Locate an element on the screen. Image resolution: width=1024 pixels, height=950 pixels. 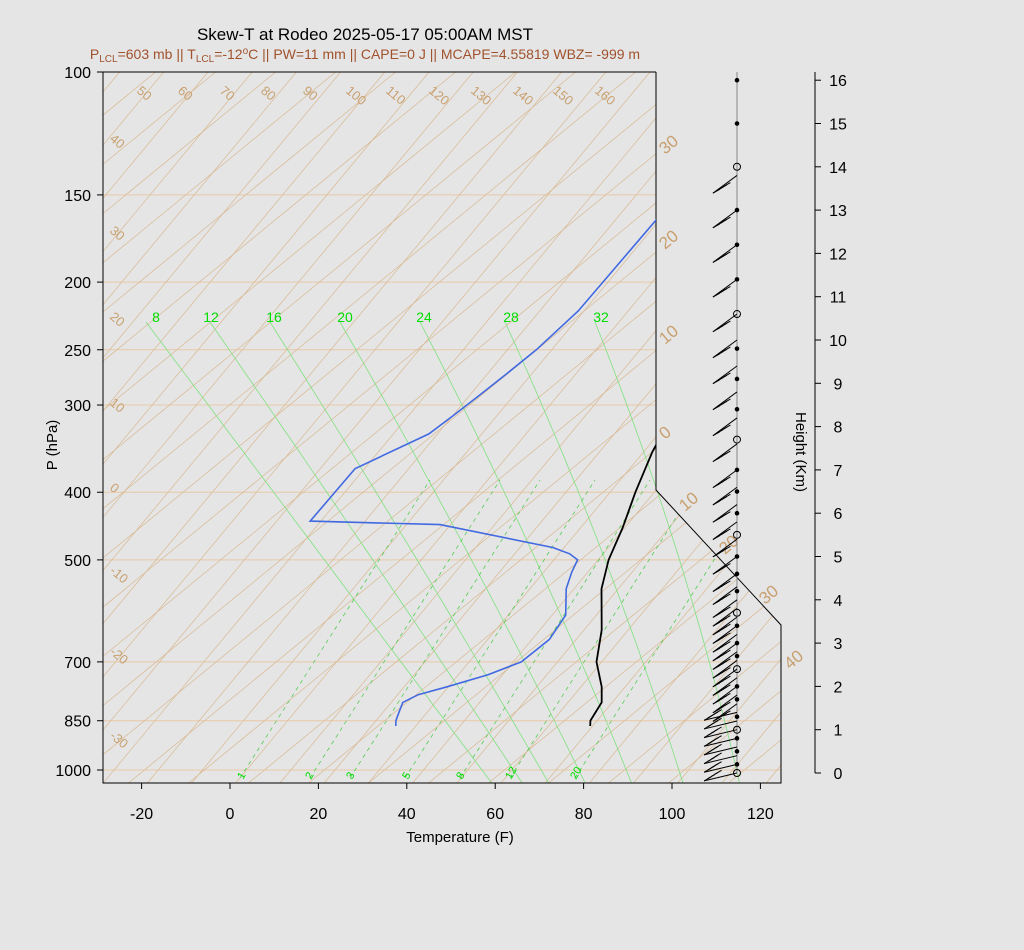
height-tick-label: 4 is located at coordinates (838, 601).